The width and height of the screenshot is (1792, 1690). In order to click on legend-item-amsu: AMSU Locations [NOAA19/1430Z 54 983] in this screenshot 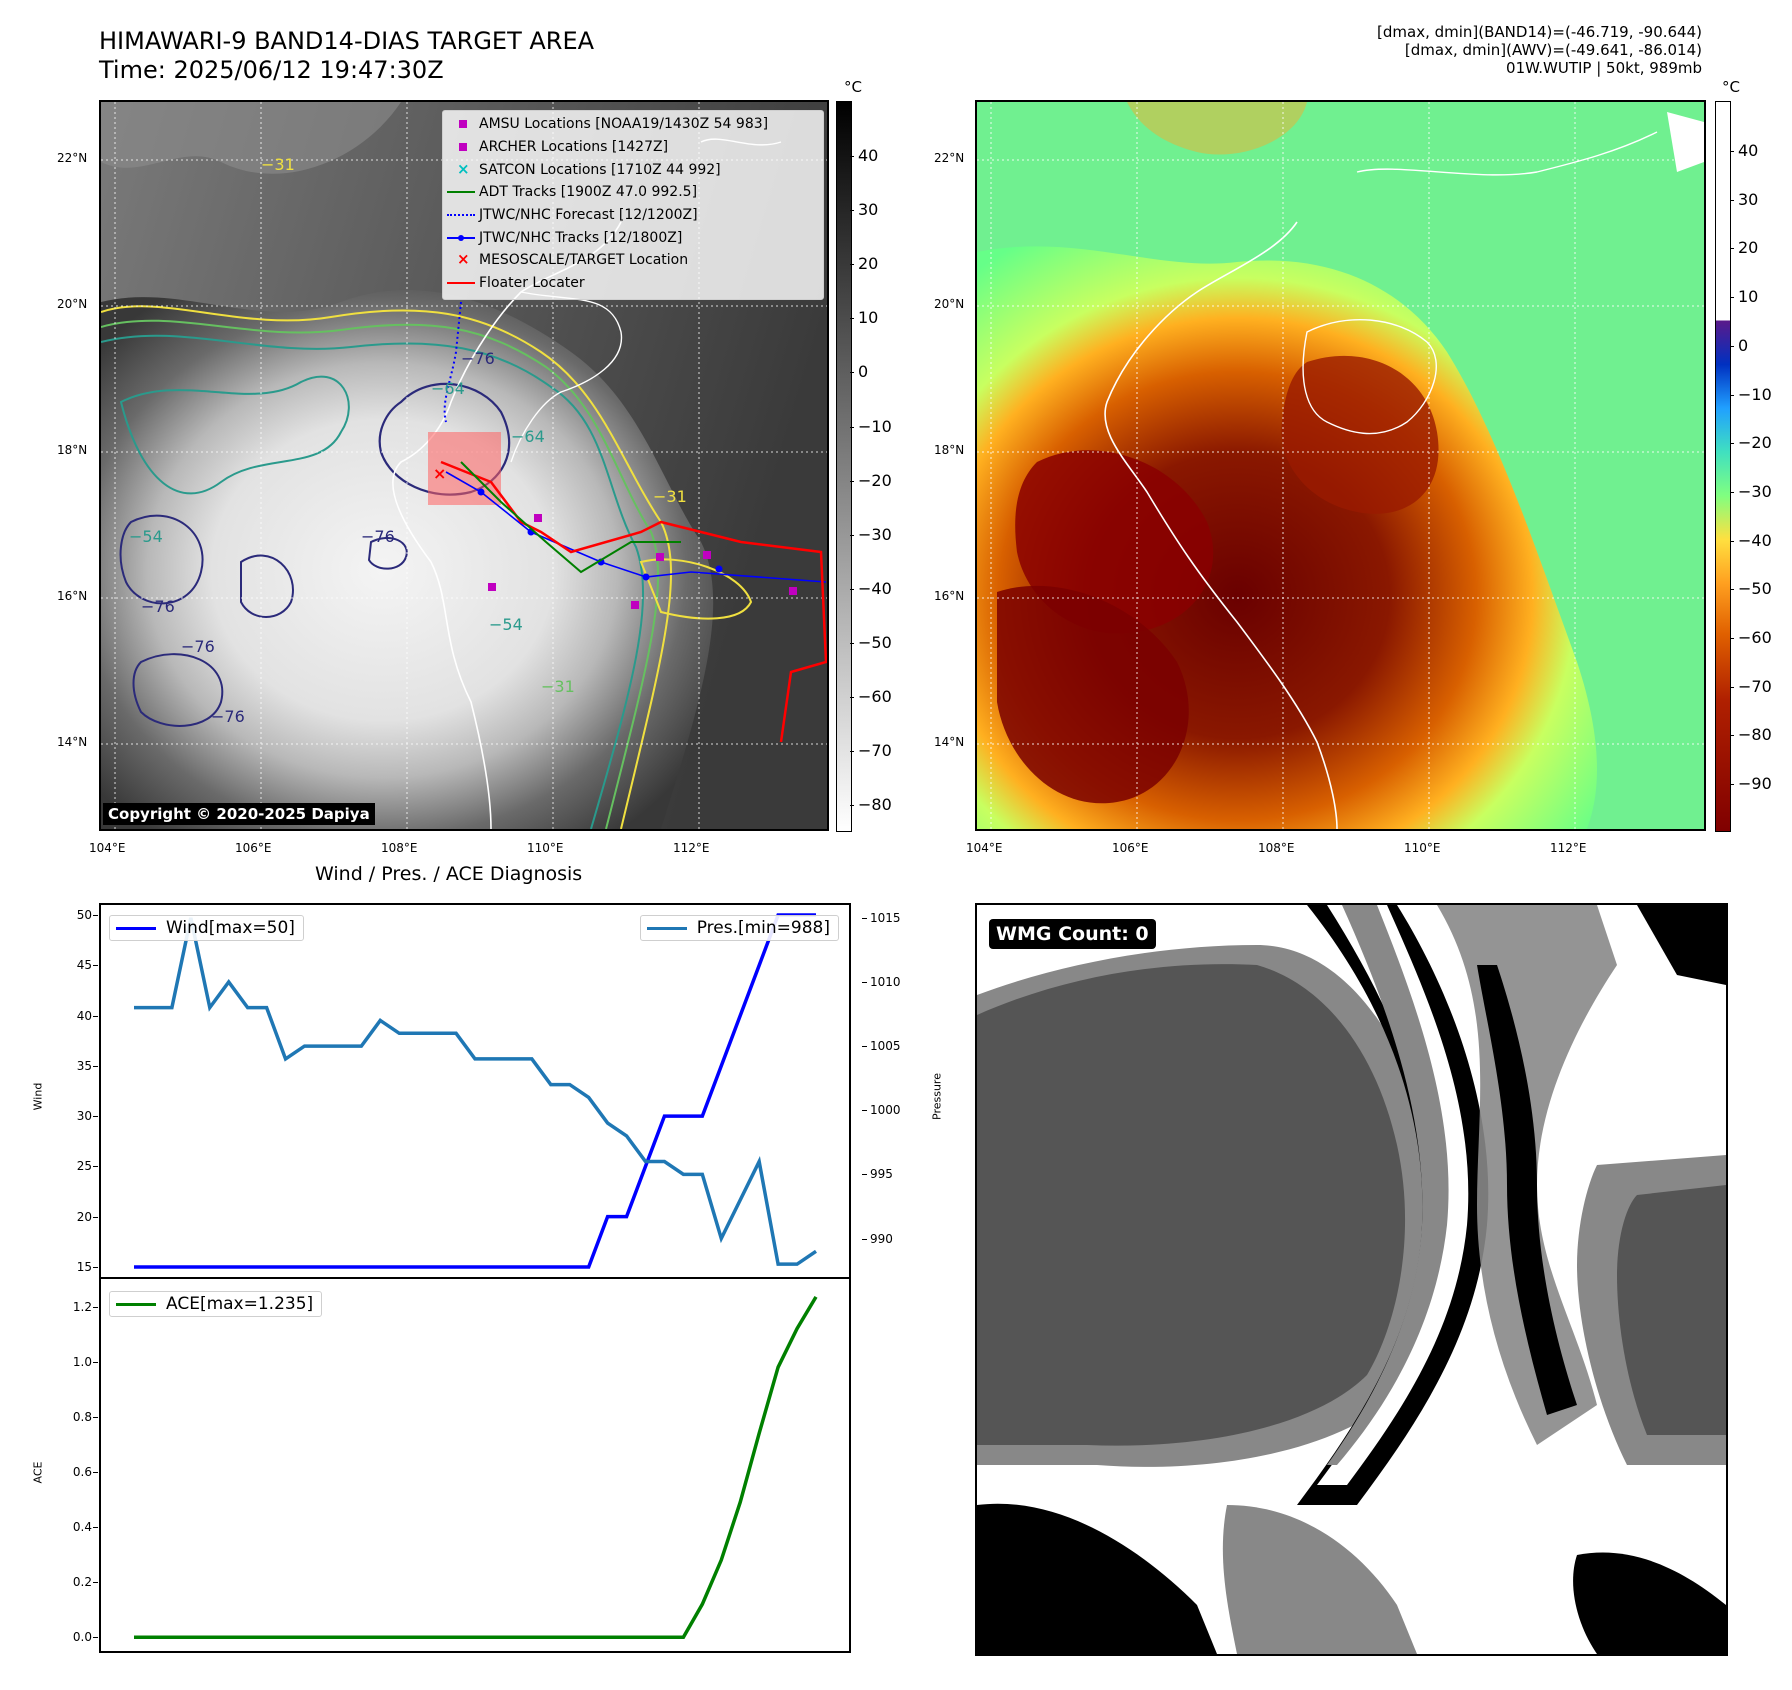, I will do `click(633, 124)`.